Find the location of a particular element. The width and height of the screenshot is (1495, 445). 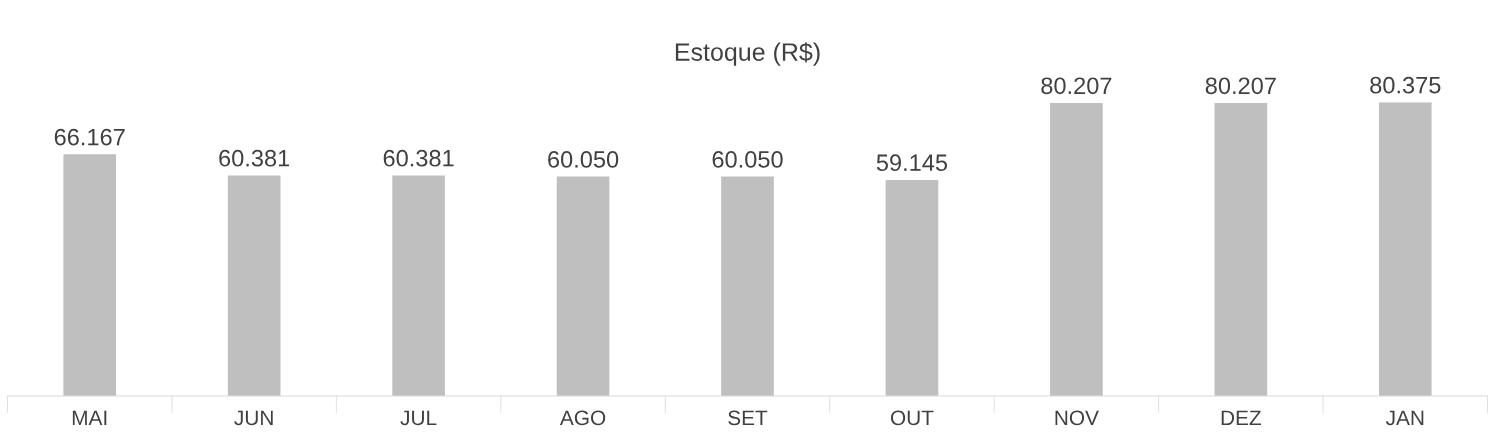

x-tick-label: JUL is located at coordinates (418, 418).